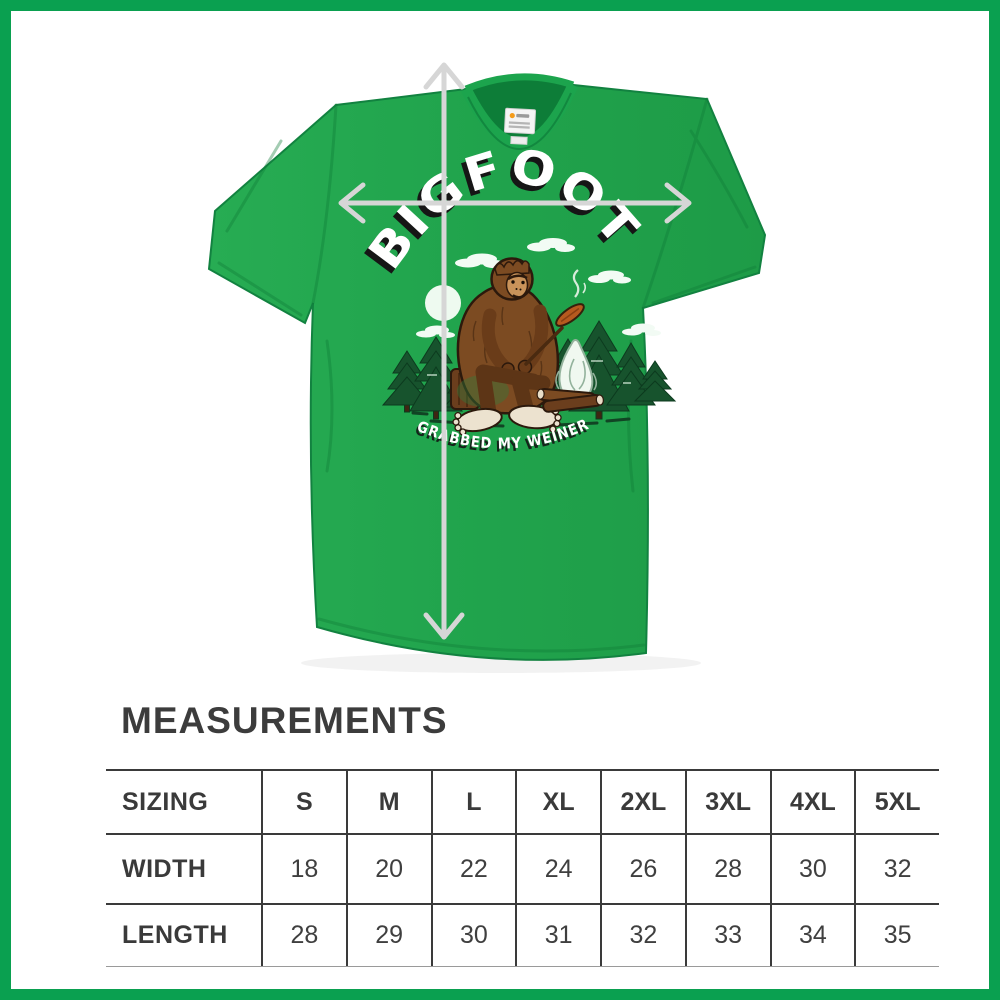 The height and width of the screenshot is (1000, 1000). Describe the element at coordinates (303, 935) in the screenshot. I see `length-value-s: 28` at that location.